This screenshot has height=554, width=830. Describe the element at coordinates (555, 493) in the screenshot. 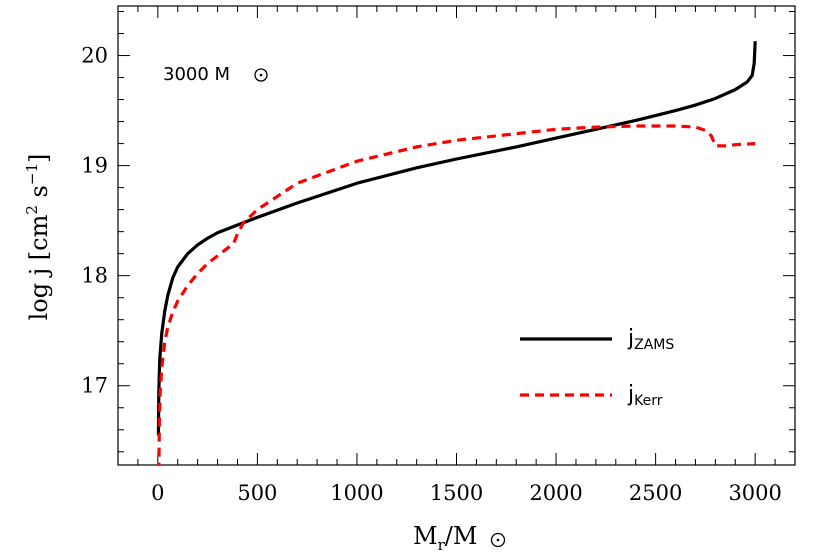

I see `x-tick-label: 2000` at that location.